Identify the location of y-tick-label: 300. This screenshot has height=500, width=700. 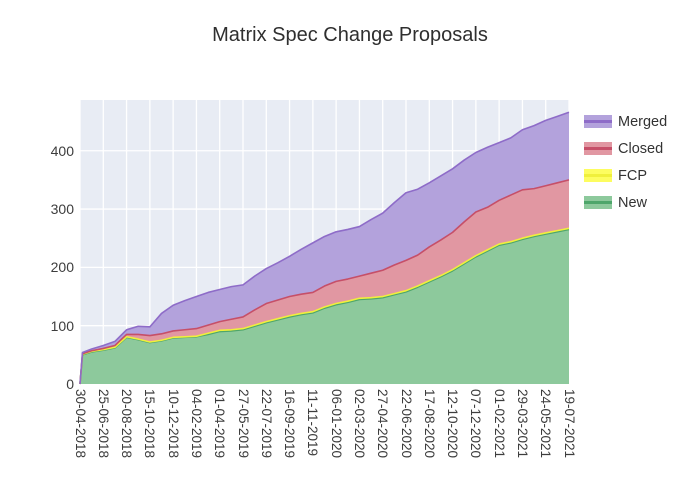
(62, 209).